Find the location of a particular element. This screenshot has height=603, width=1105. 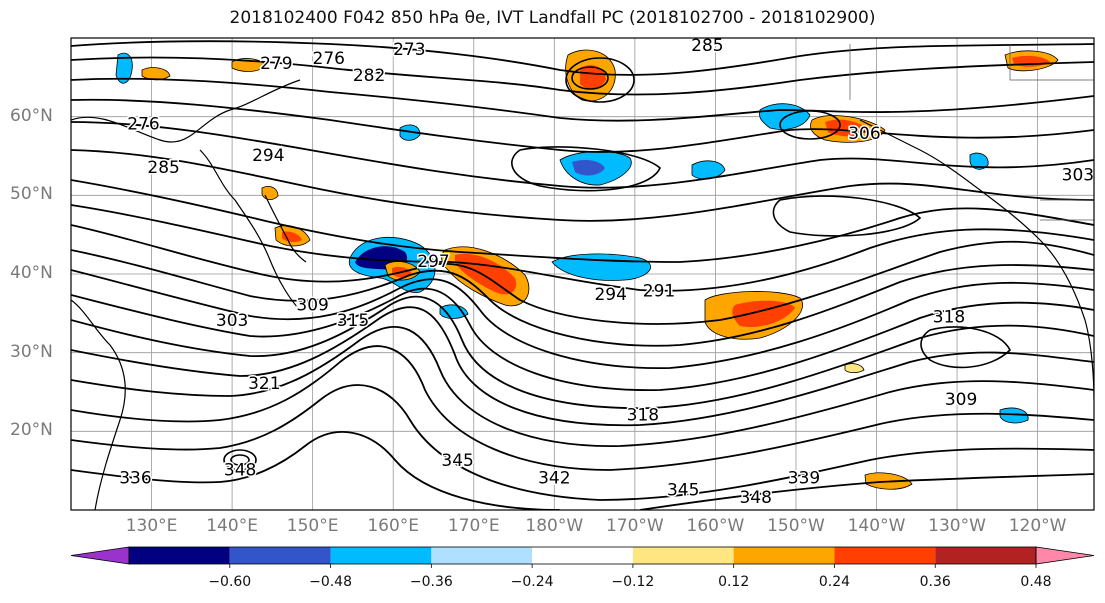

longitude-label: 140°W is located at coordinates (876, 526).